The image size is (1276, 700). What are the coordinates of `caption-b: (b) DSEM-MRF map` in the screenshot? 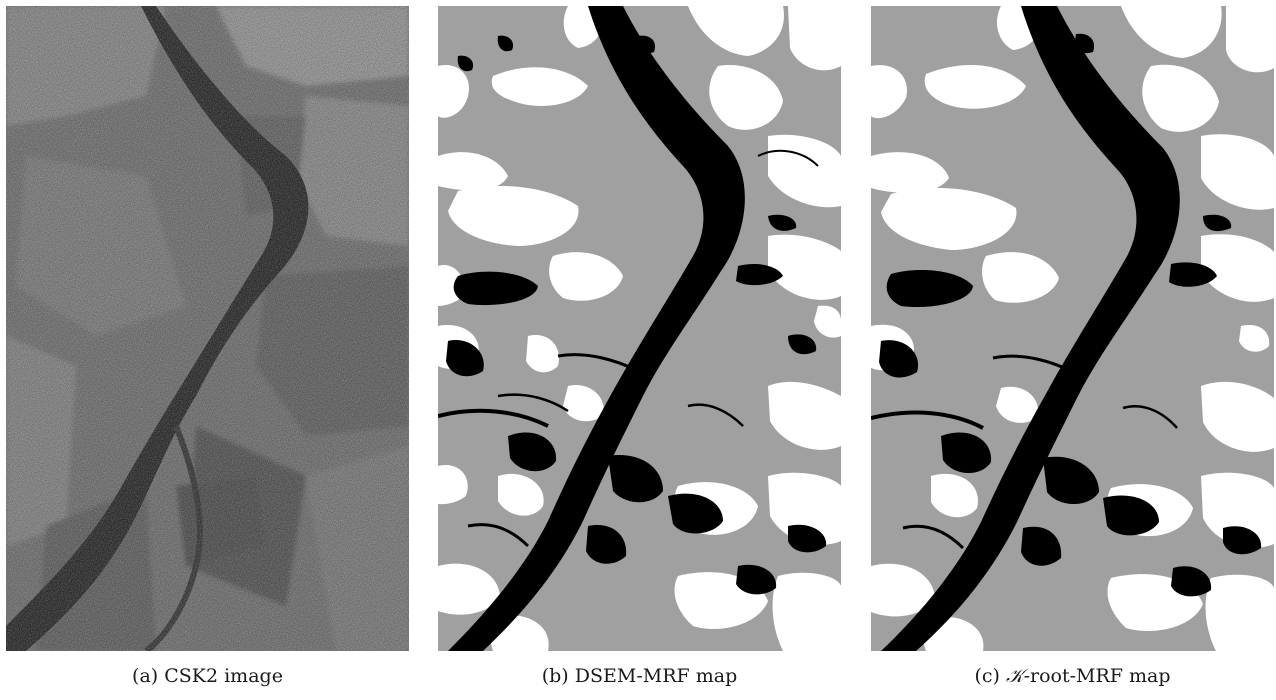 It's located at (639, 676).